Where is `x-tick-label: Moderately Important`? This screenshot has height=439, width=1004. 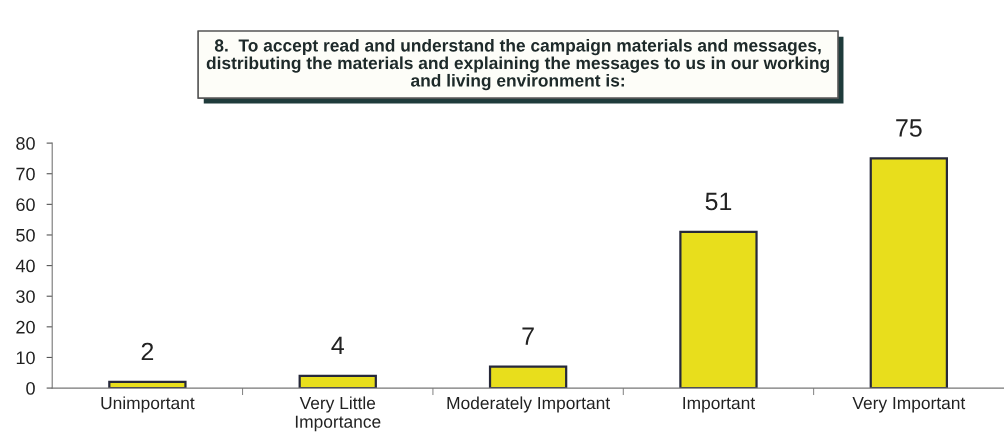 x-tick-label: Moderately Important is located at coordinates (528, 404).